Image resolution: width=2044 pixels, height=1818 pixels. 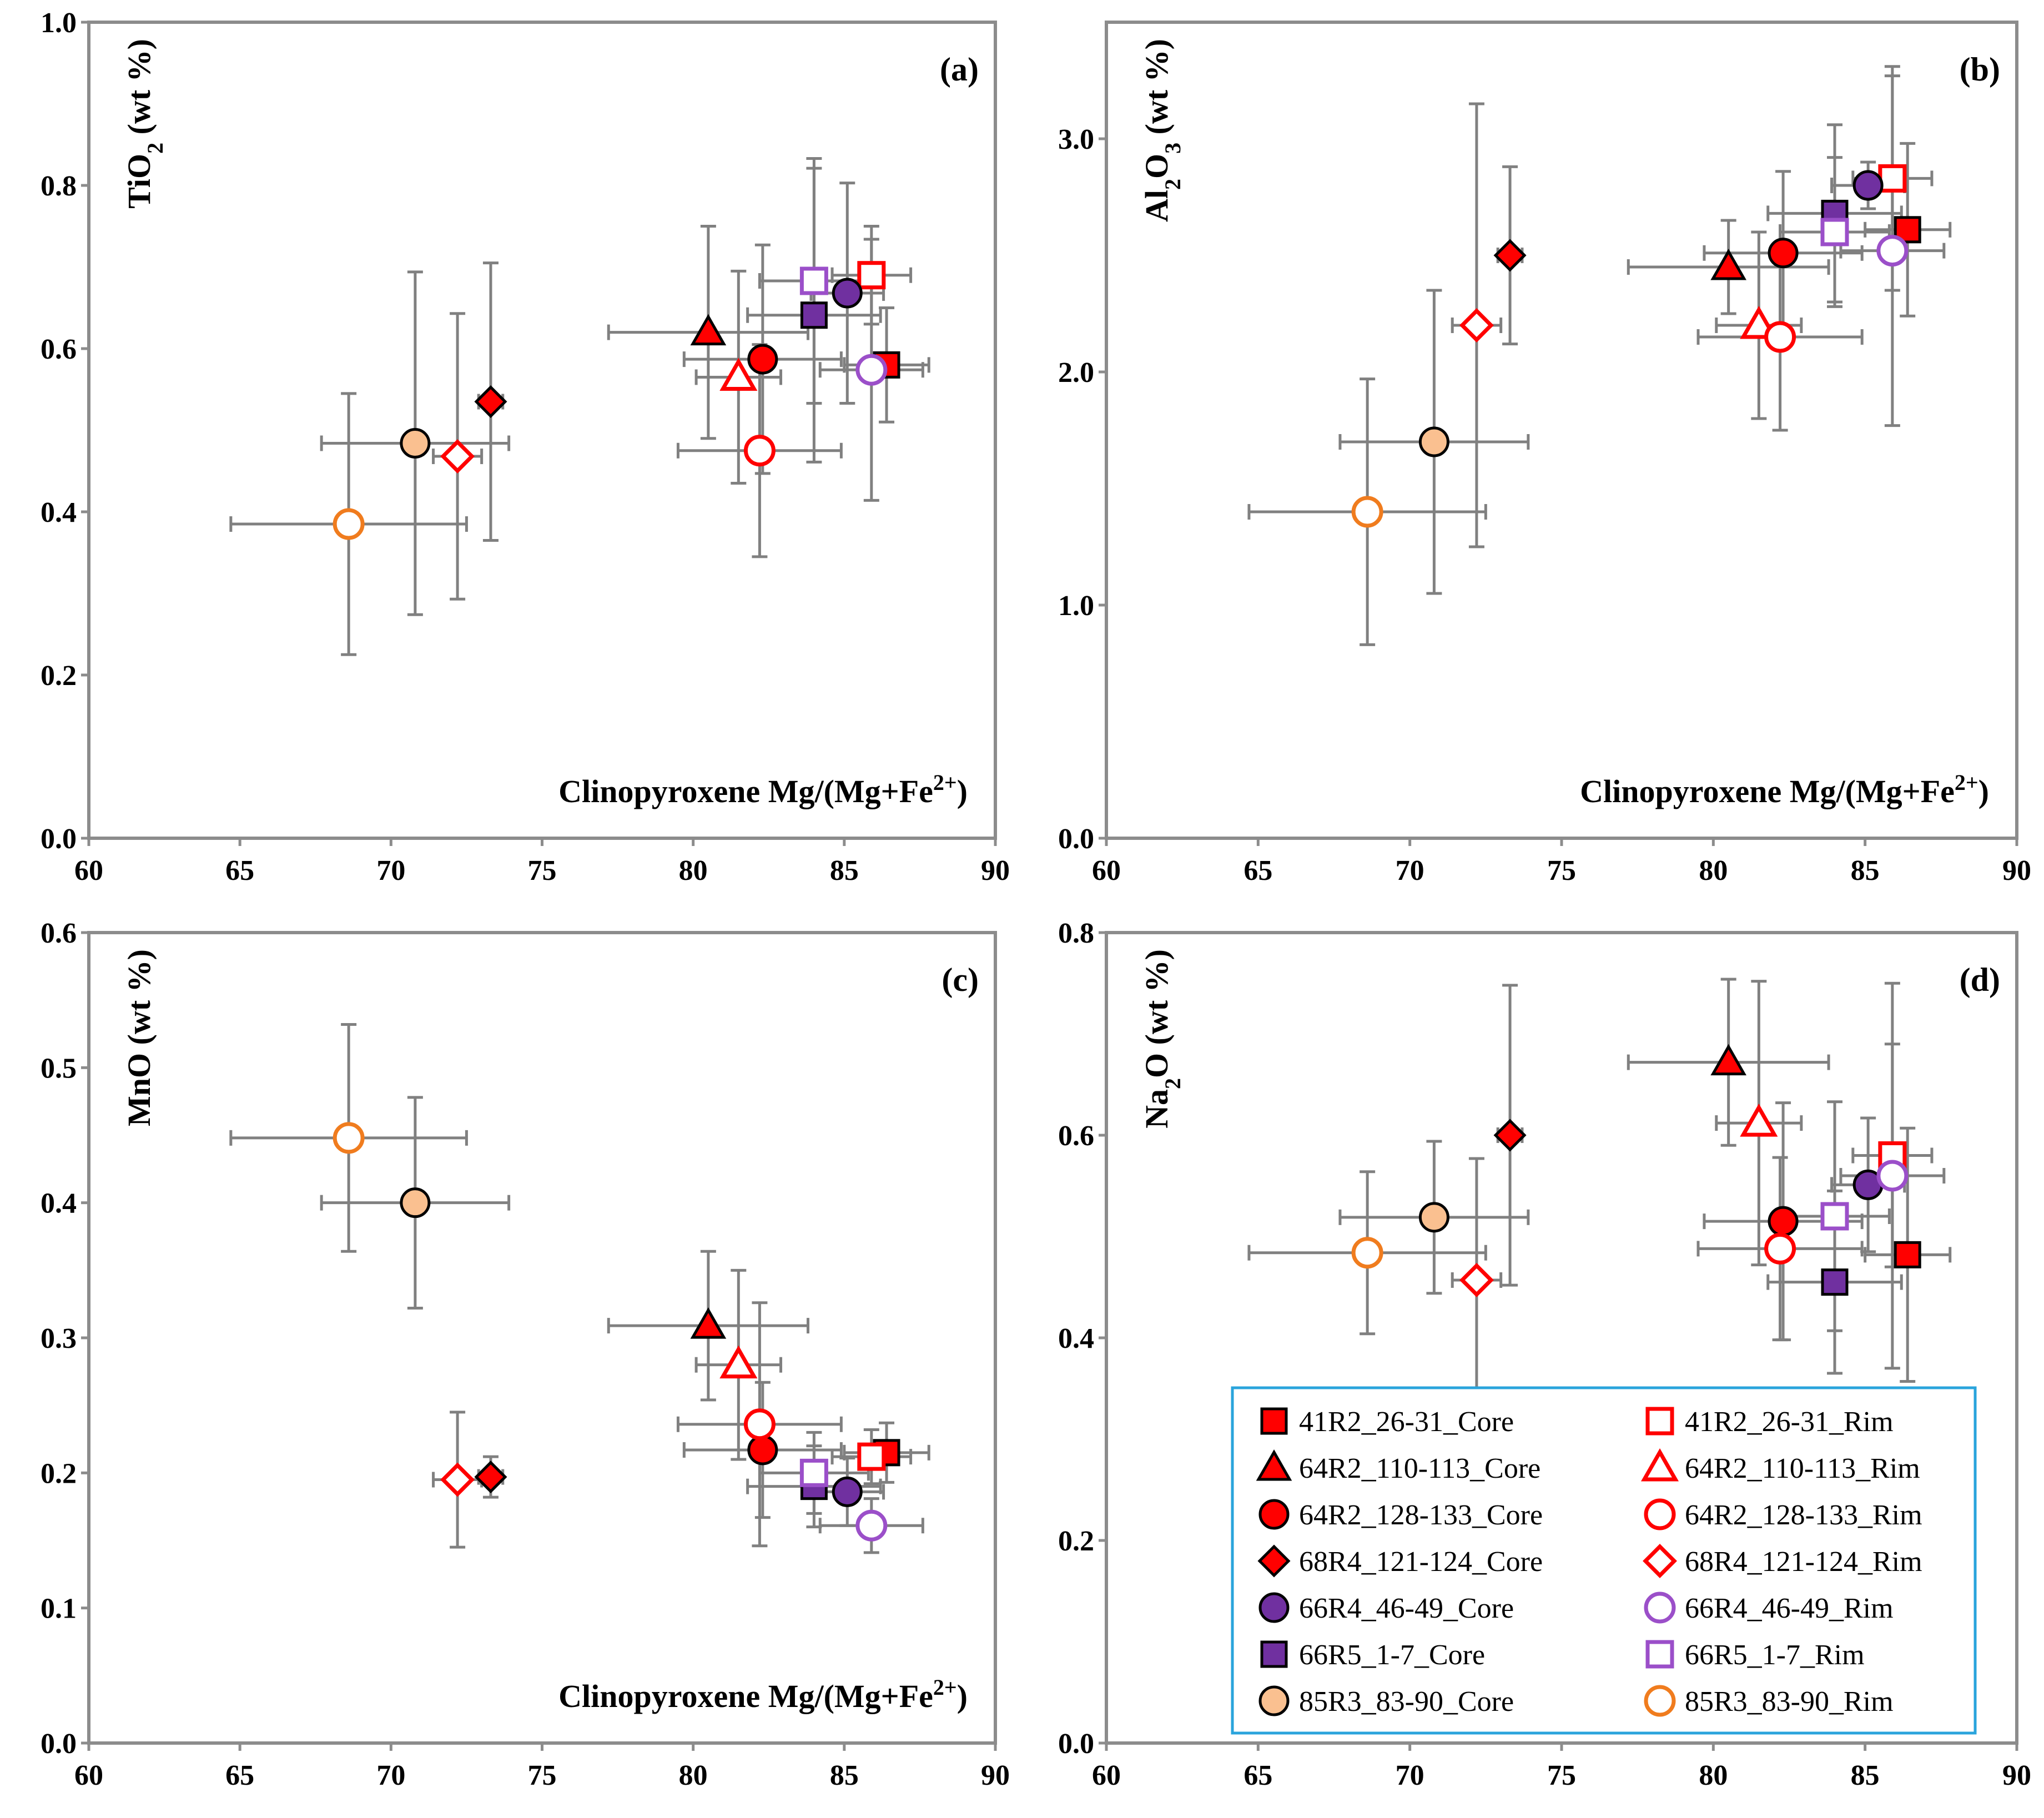 I want to click on point-a-s41r, so click(x=871, y=275).